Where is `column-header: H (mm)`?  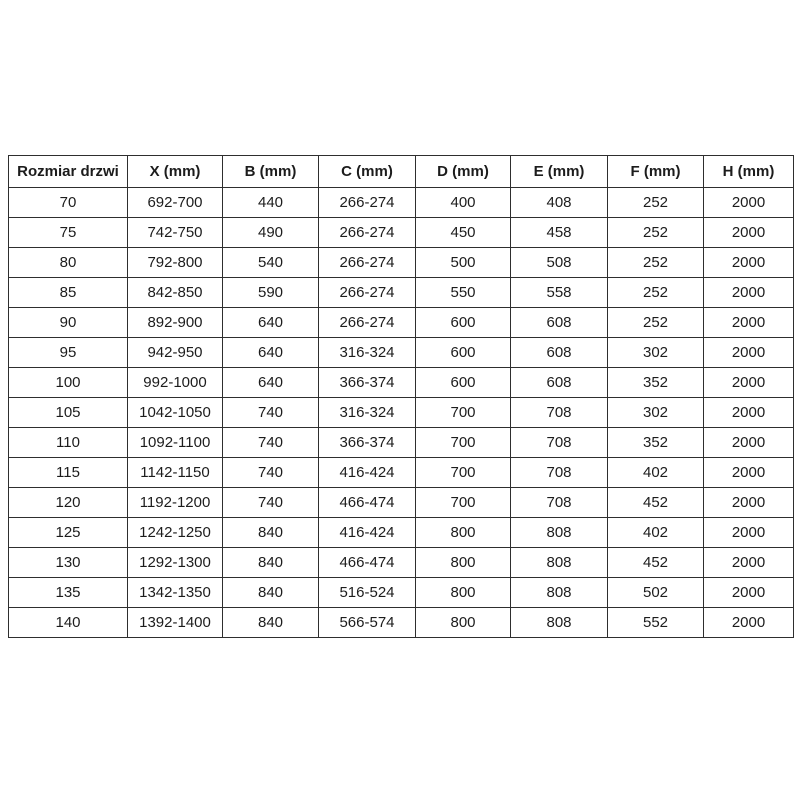 column-header: H (mm) is located at coordinates (748, 171).